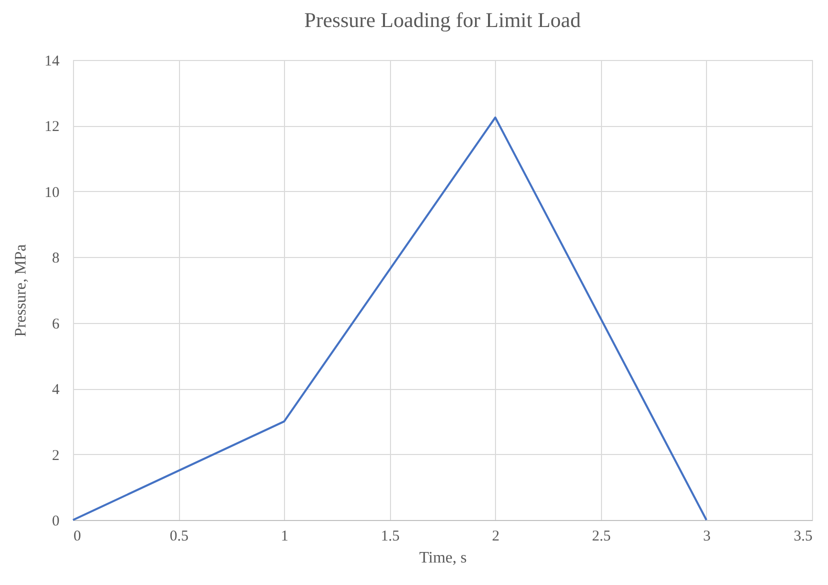 This screenshot has width=828, height=585. Describe the element at coordinates (390, 536) in the screenshot. I see `x-tick-label: 1.5` at that location.